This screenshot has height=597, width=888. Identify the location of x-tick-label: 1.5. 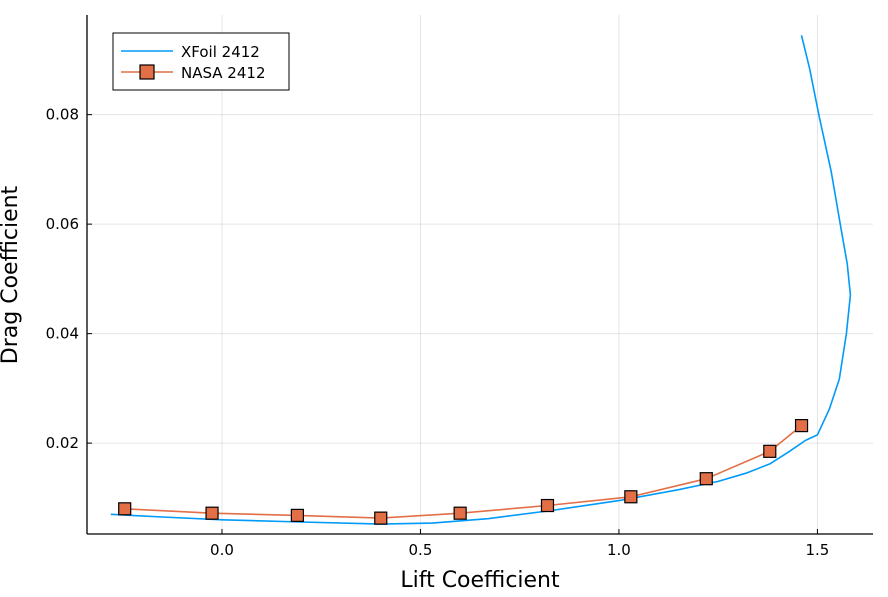
(817, 550).